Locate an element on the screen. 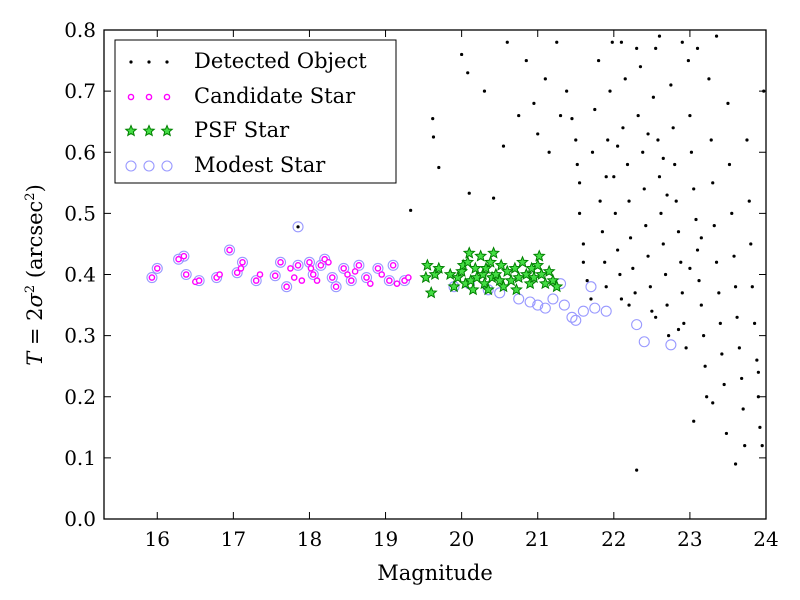 This screenshot has height=600, width=800. x-tick-label: 23 is located at coordinates (689, 539).